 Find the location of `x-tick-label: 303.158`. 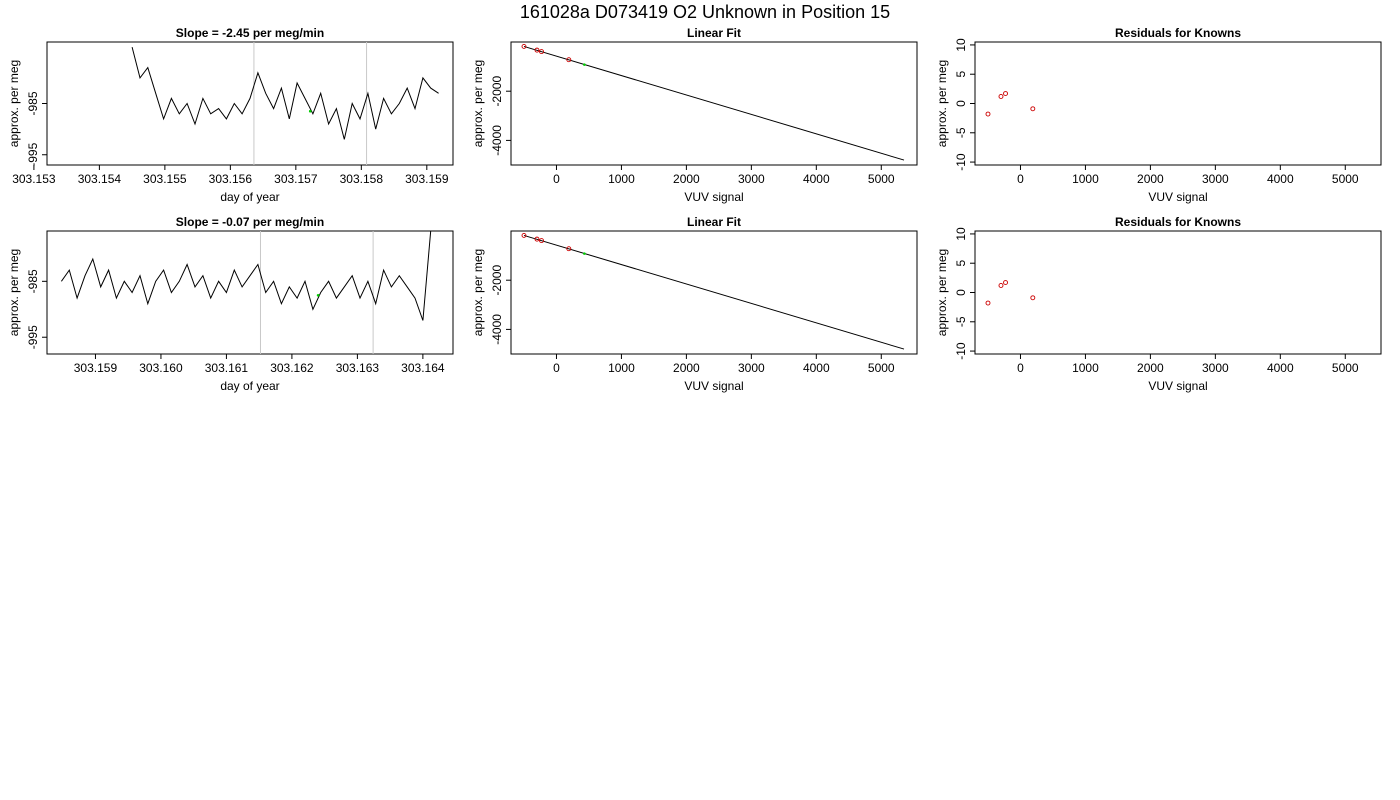

x-tick-label: 303.158 is located at coordinates (362, 179).